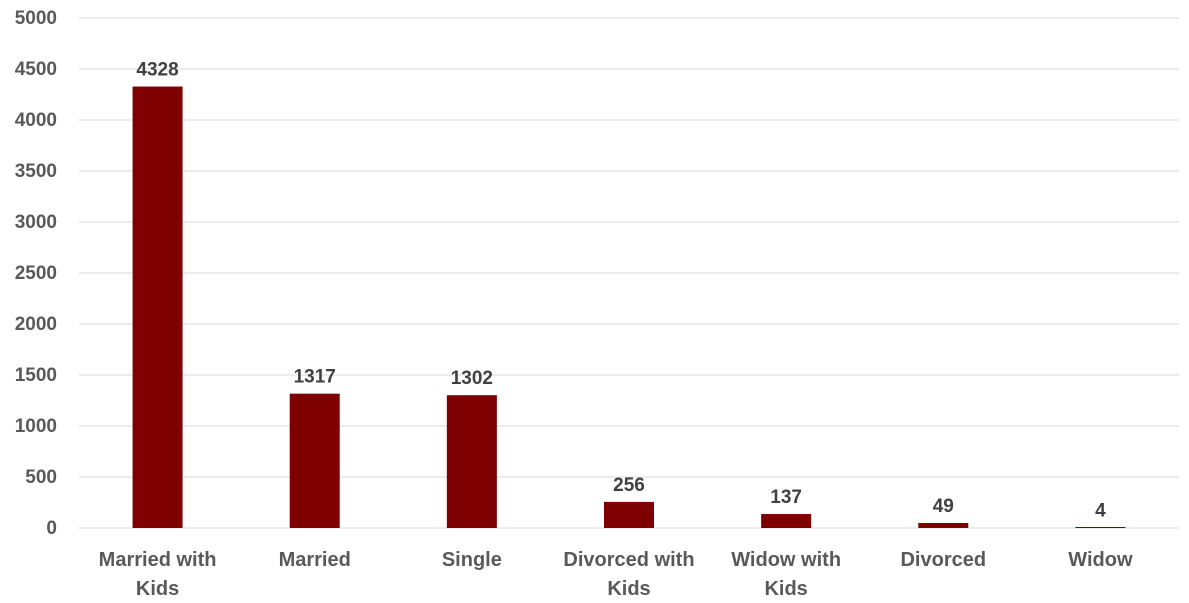 This screenshot has width=1189, height=603. I want to click on data-label: 1317, so click(315, 377).